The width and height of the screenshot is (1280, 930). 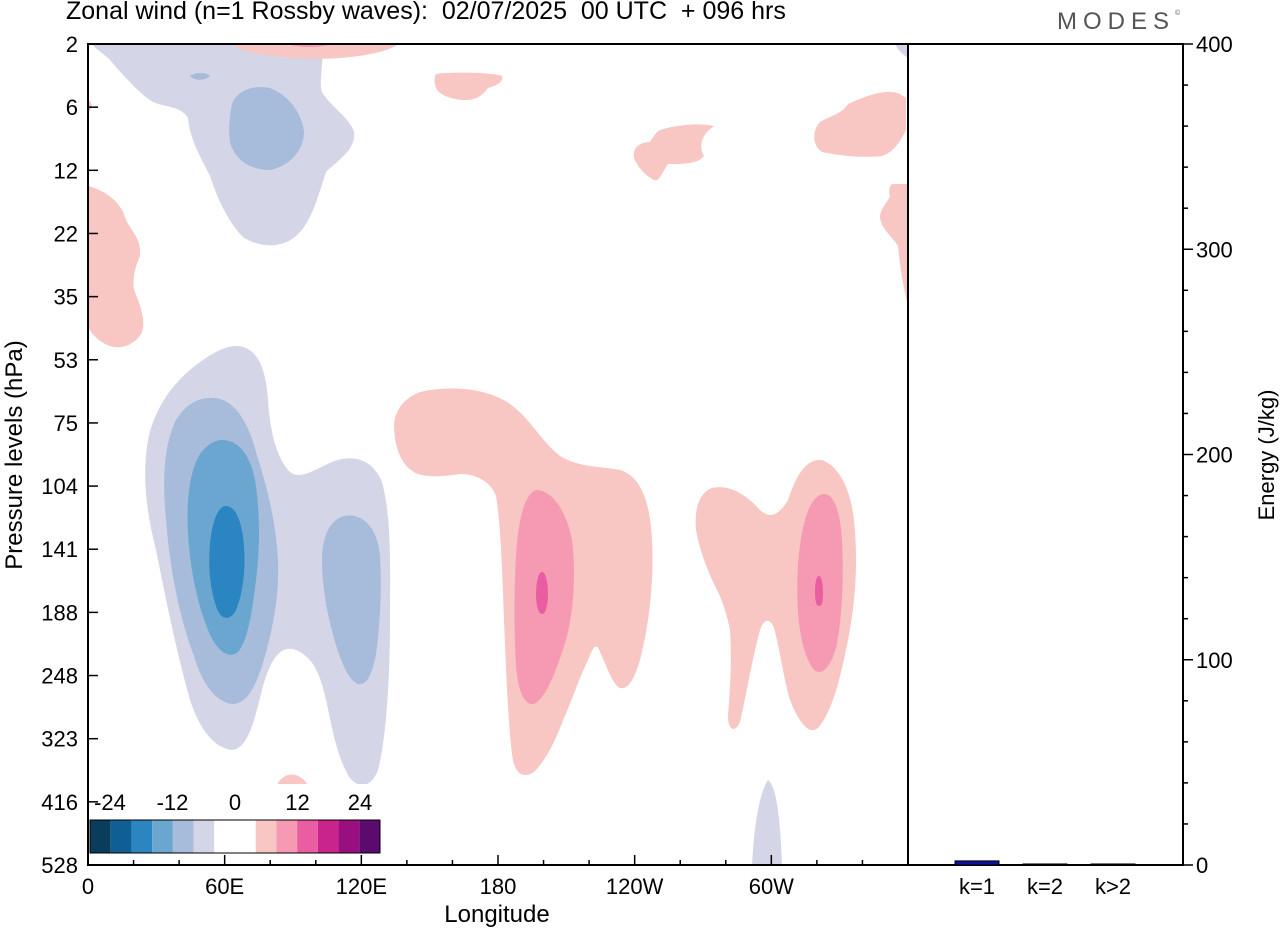 I want to click on colorbar-frame, so click(x=235, y=836).